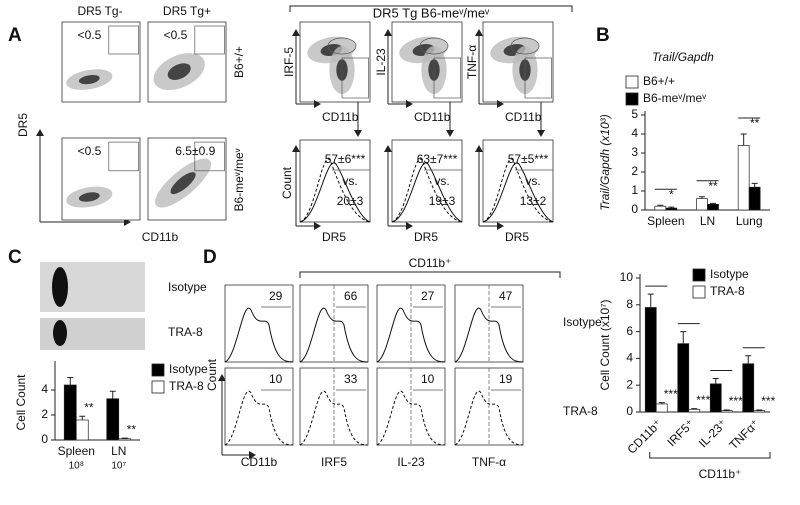 This screenshot has width=800, height=505. Describe the element at coordinates (671, 194) in the screenshot. I see `significance: *` at that location.